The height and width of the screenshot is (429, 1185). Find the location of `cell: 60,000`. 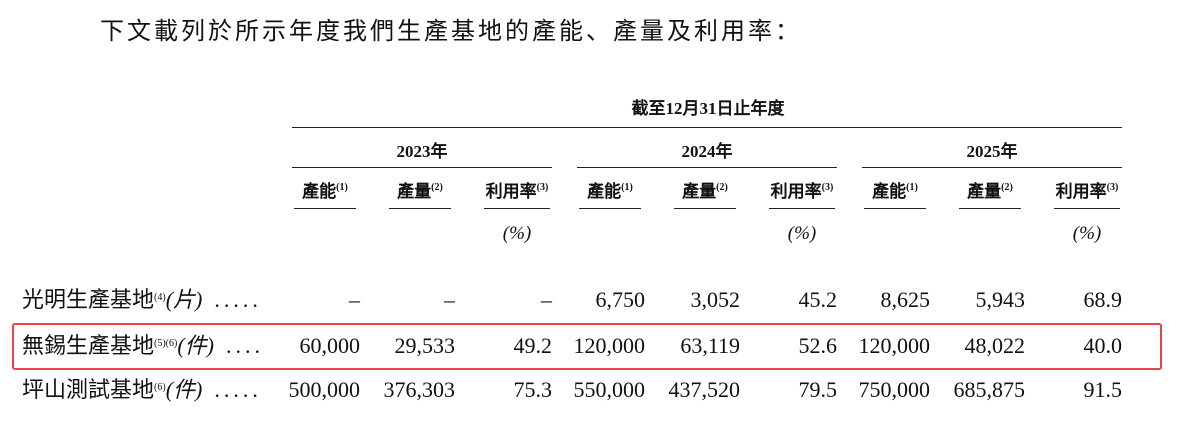

cell: 60,000 is located at coordinates (330, 345).